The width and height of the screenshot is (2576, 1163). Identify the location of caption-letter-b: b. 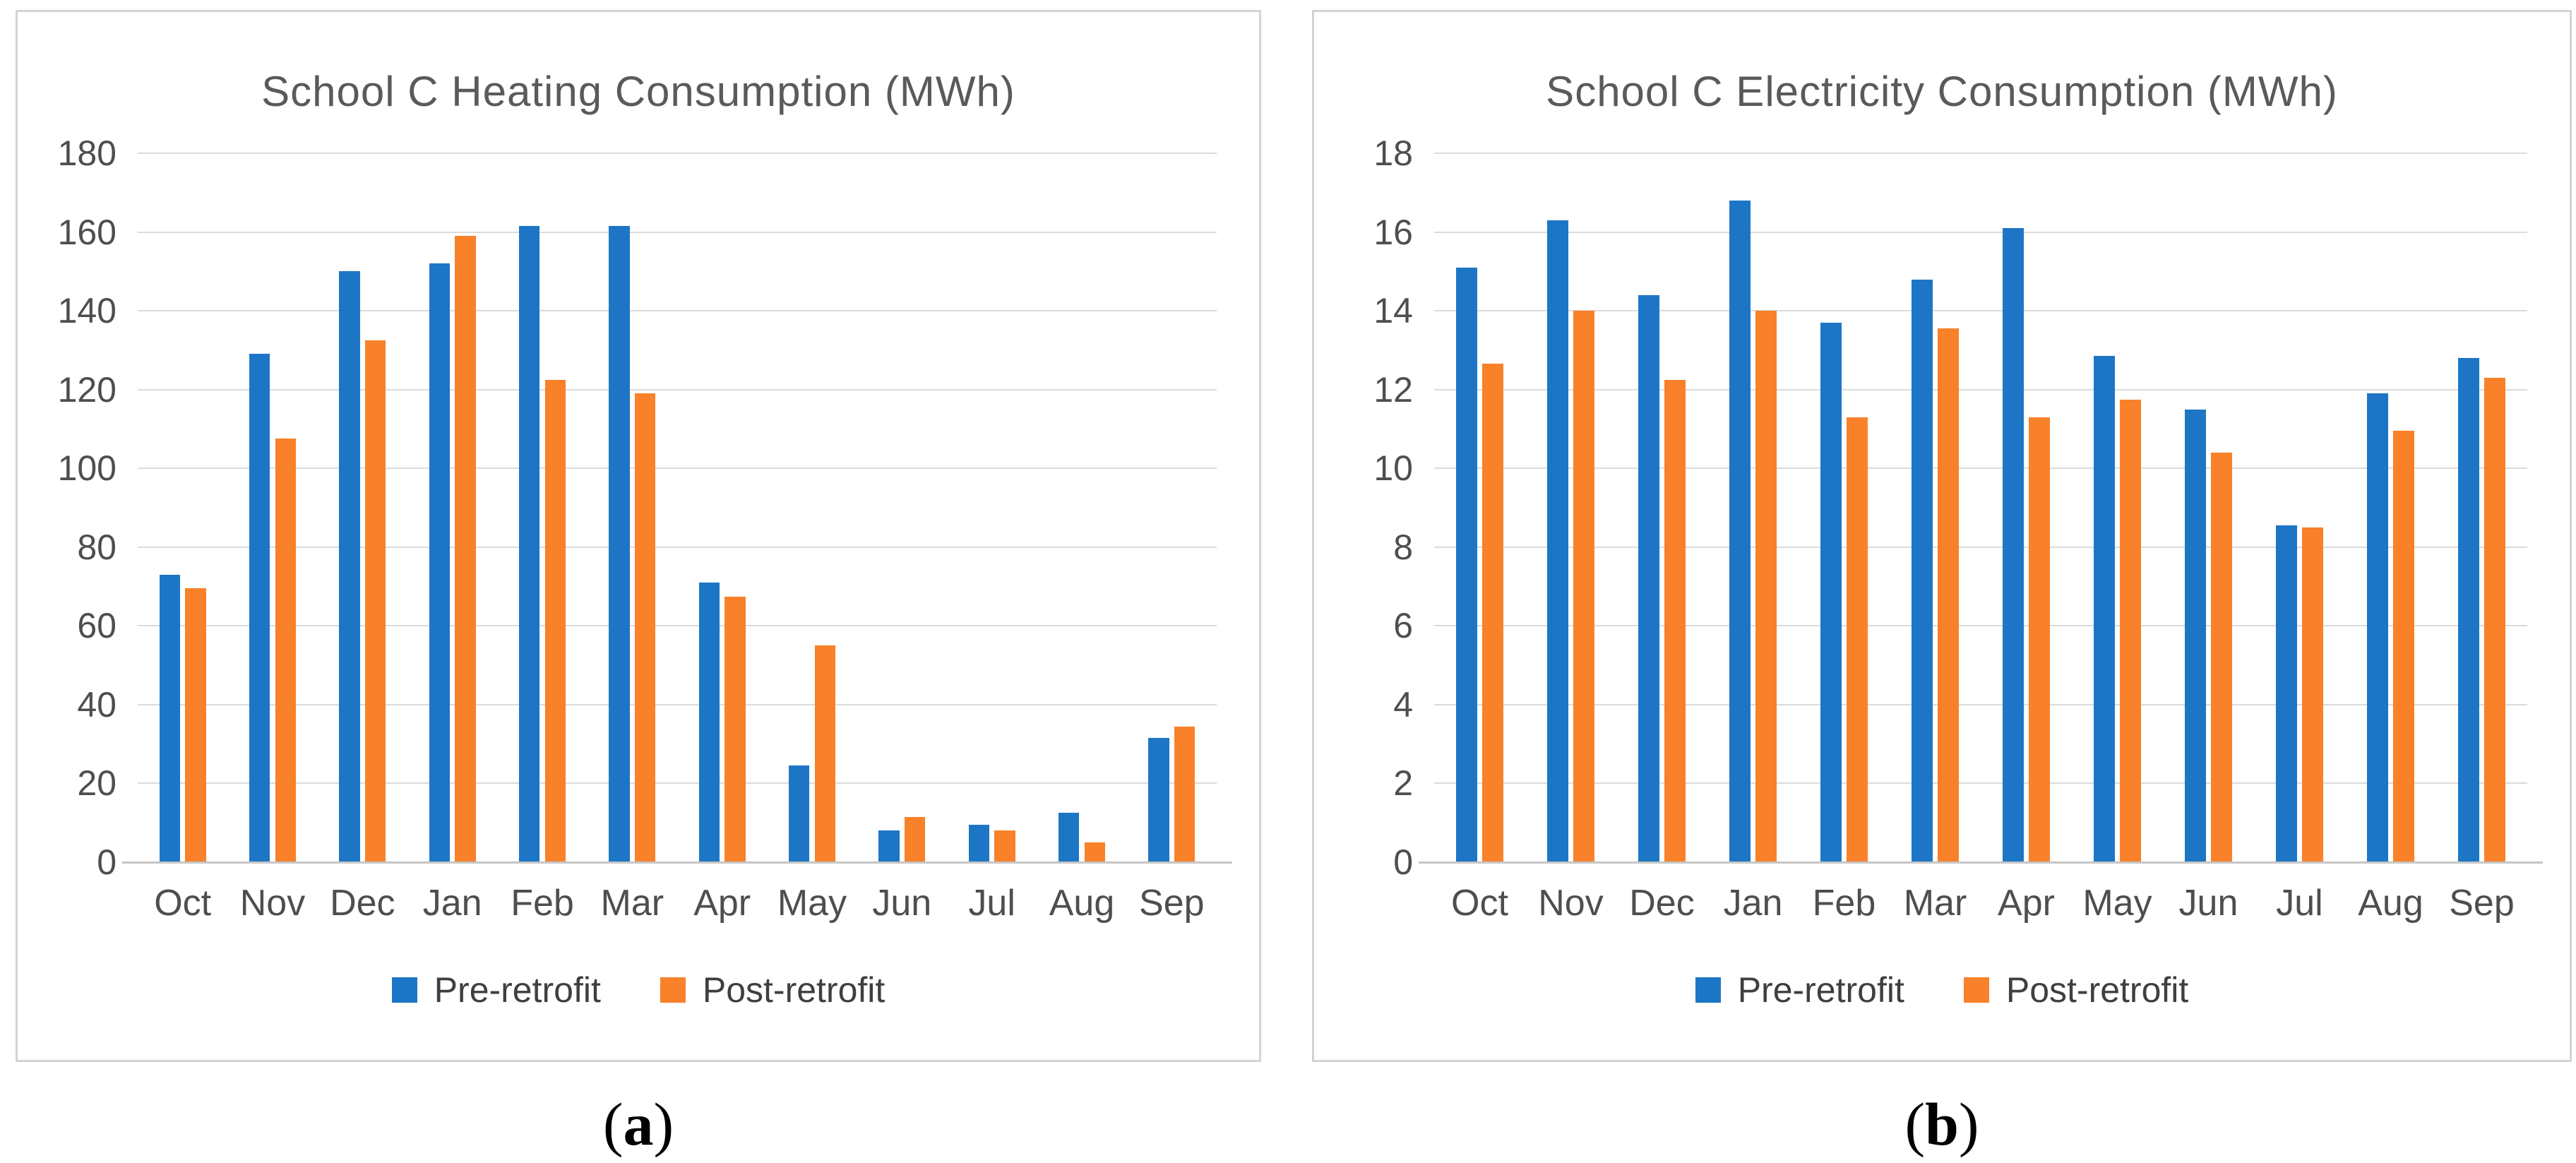
(1942, 1124).